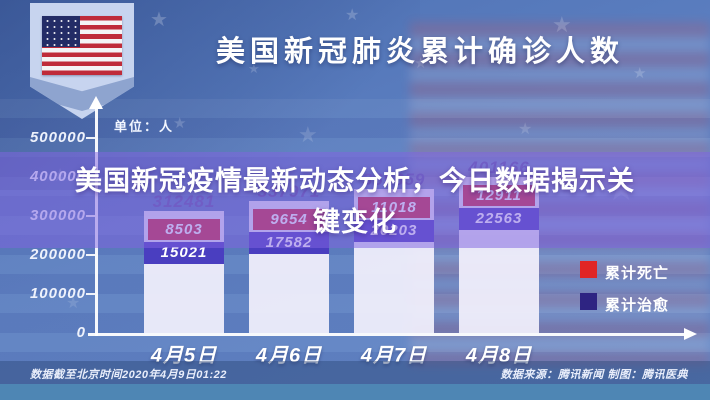  I want to click on legend-deaths-label: 累计死亡, so click(637, 273).